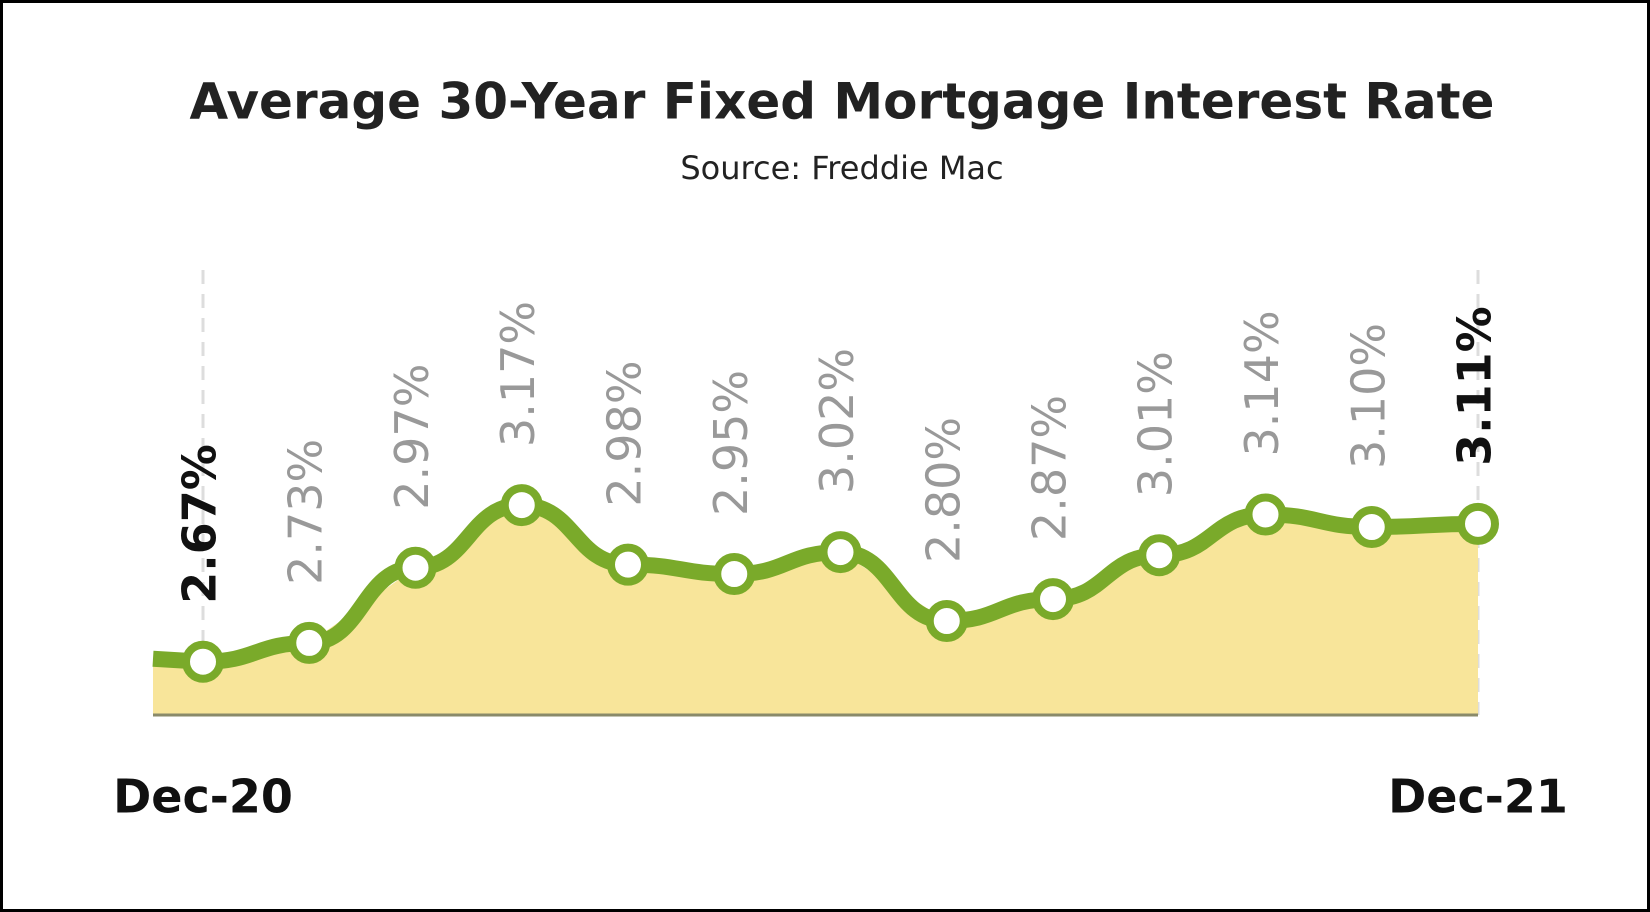 This screenshot has height=912, width=1650. Describe the element at coordinates (1478, 797) in the screenshot. I see `x-tick-label: Dec-21` at that location.